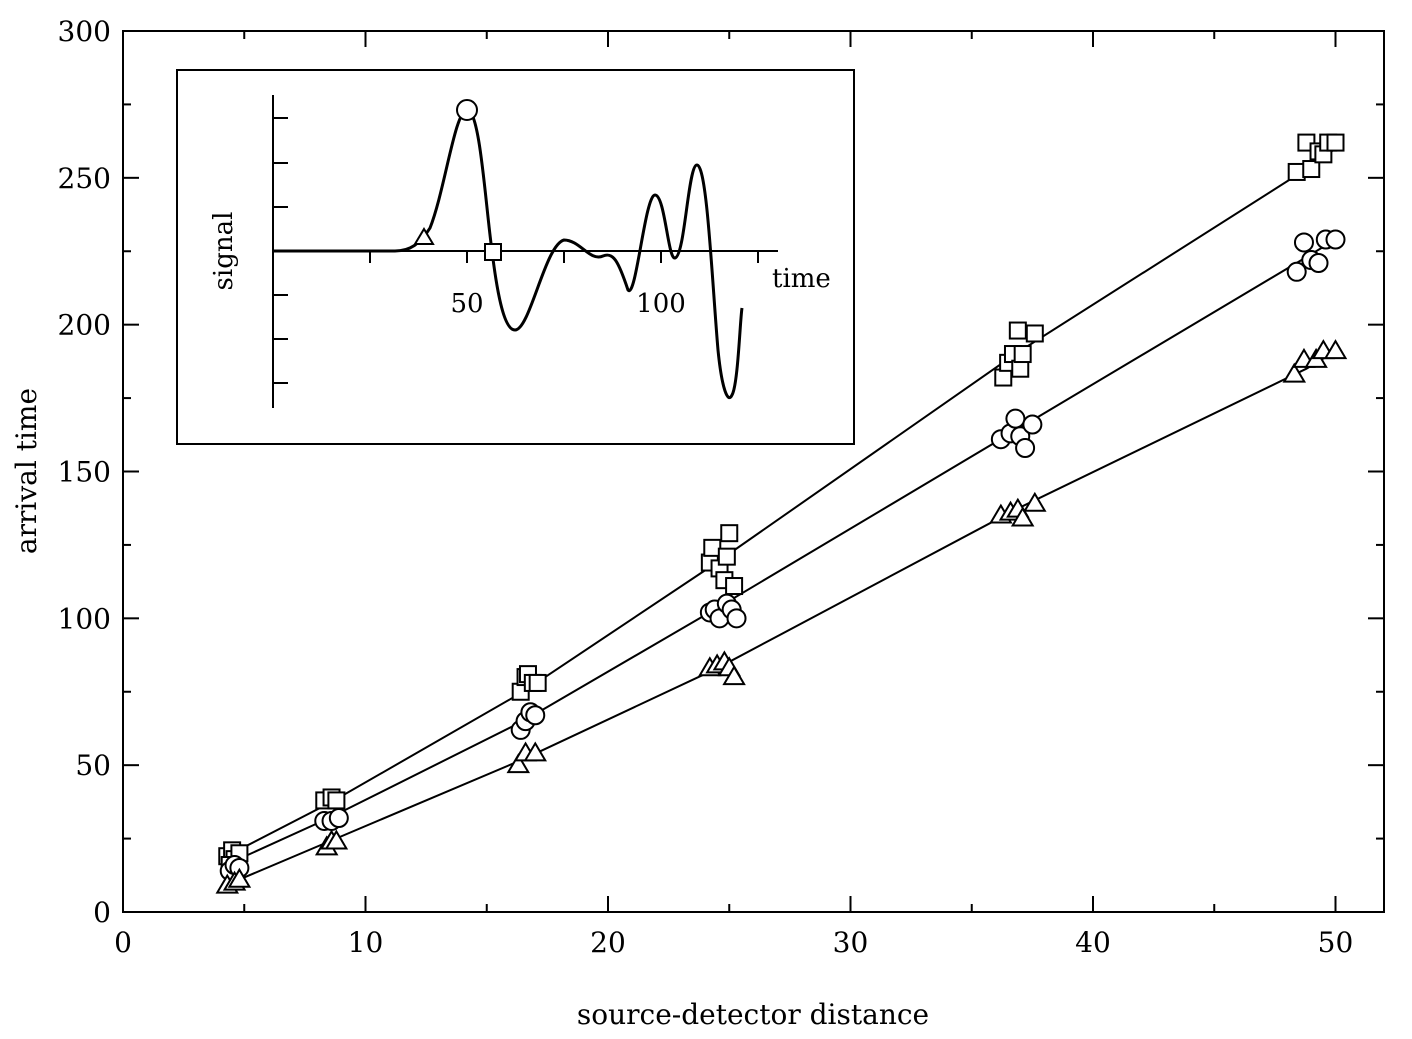 The height and width of the screenshot is (1039, 1412). Describe the element at coordinates (564, 257) in the screenshot. I see `inset-x-ticks` at that location.